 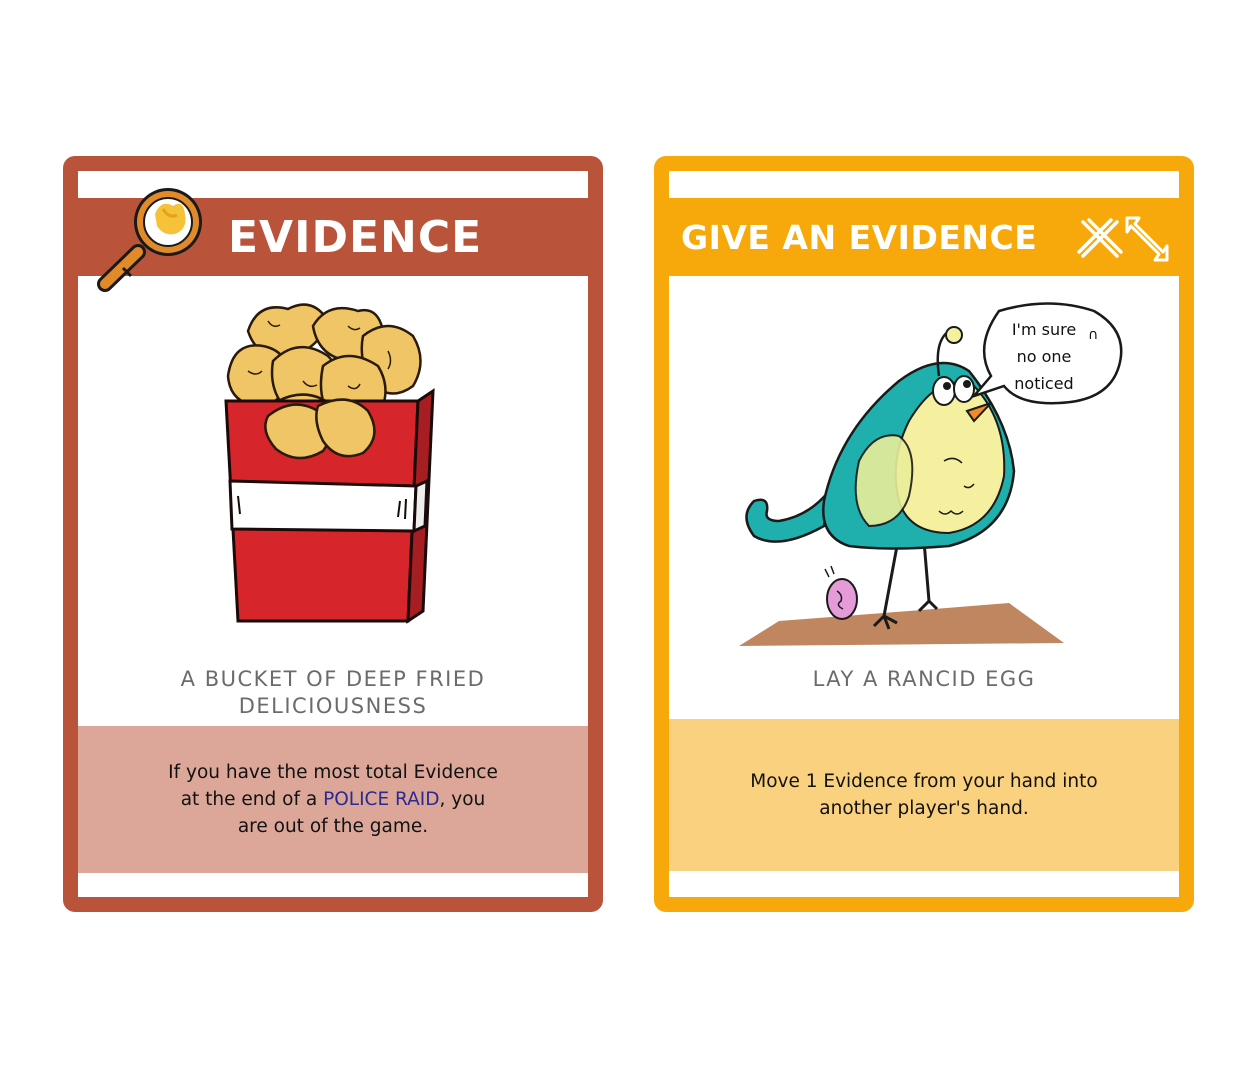 I want to click on rule-fragment: at the end of a, so click(x=252, y=799).